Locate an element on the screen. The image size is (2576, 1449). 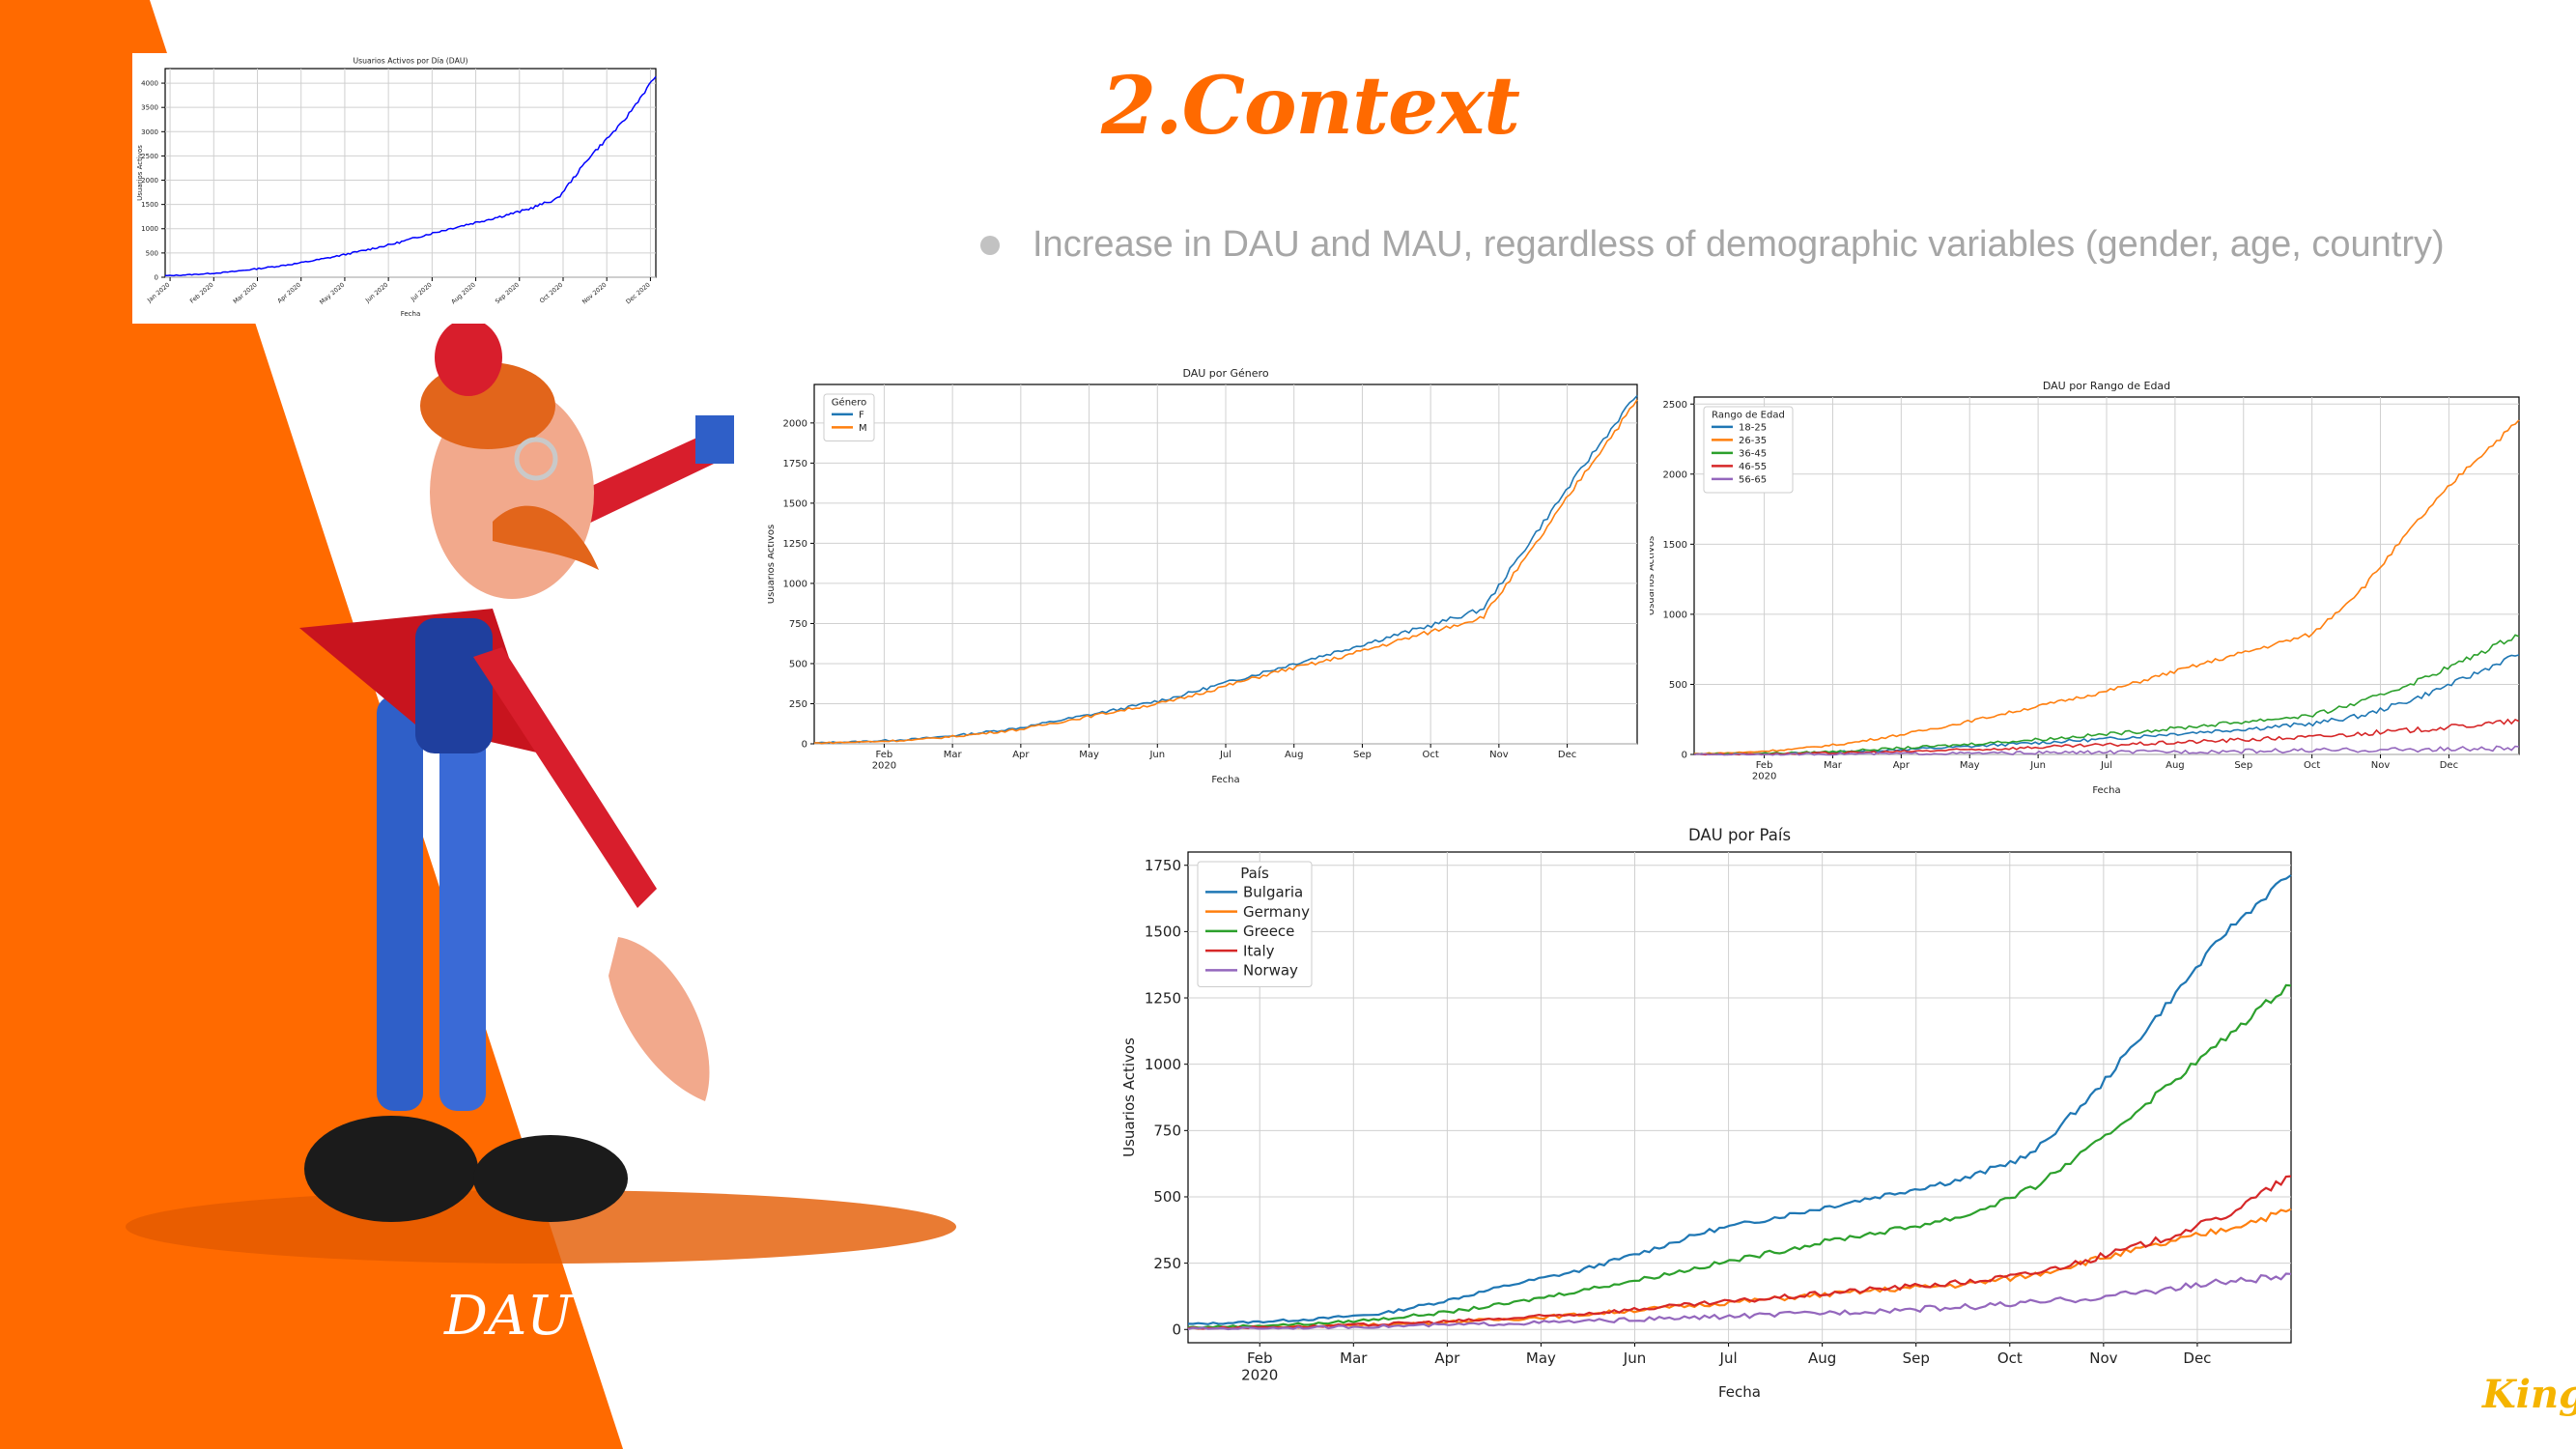
x-tick-label: Jul is located at coordinates (1728, 1358).